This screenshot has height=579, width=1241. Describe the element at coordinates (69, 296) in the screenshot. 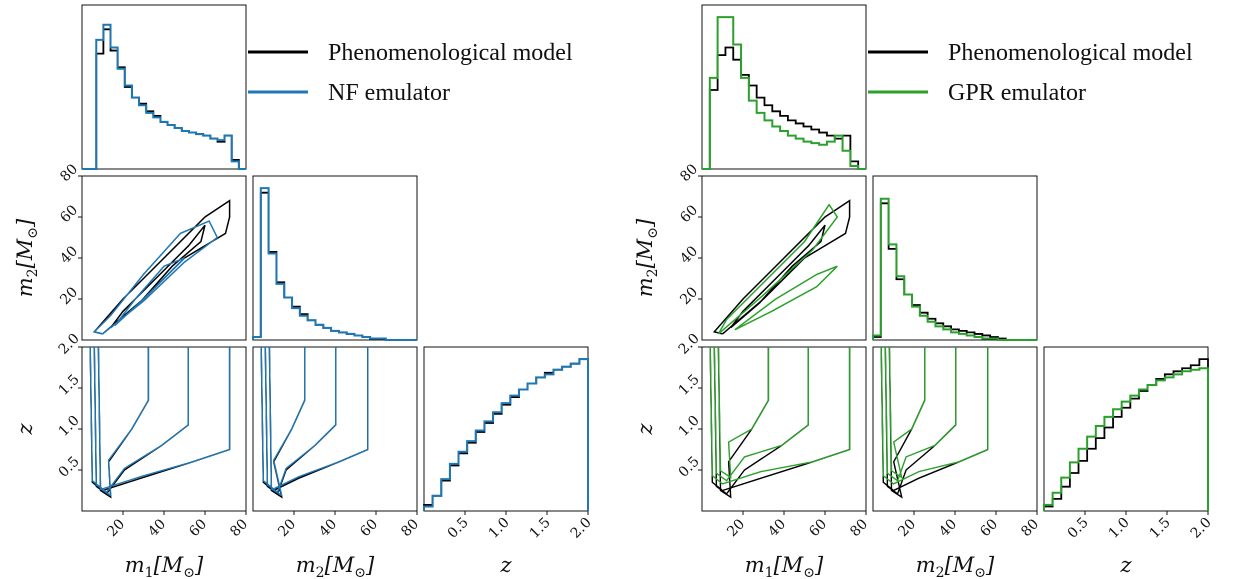

I see `y-tick-label: 20` at that location.